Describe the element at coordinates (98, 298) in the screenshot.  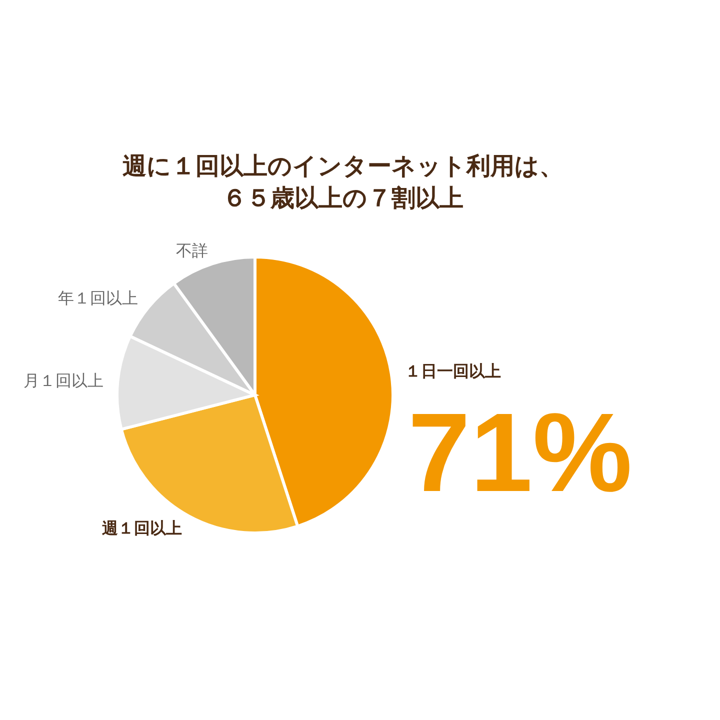
I see `slice-label: 年１回以上` at that location.